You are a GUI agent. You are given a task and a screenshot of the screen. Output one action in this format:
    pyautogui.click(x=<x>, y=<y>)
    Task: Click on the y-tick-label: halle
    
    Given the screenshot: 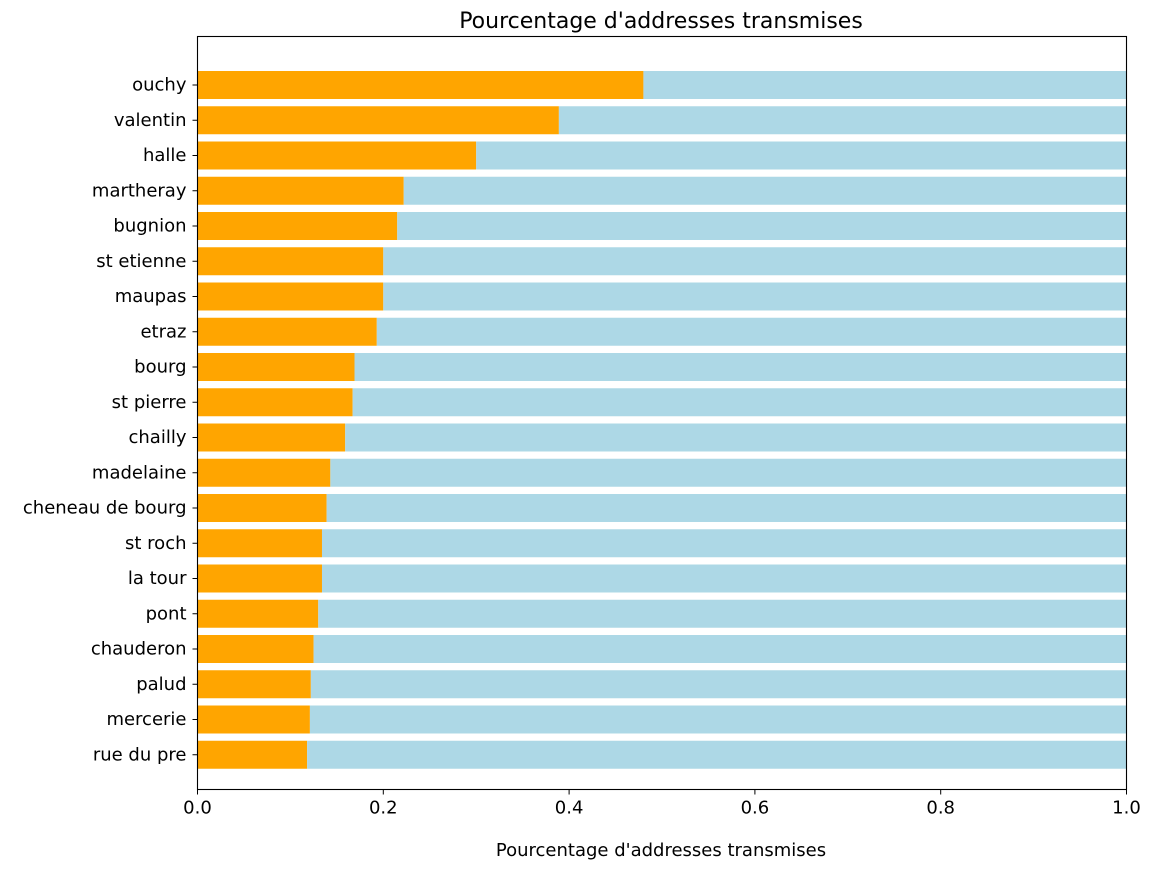 What is the action you would take?
    pyautogui.click(x=165, y=155)
    